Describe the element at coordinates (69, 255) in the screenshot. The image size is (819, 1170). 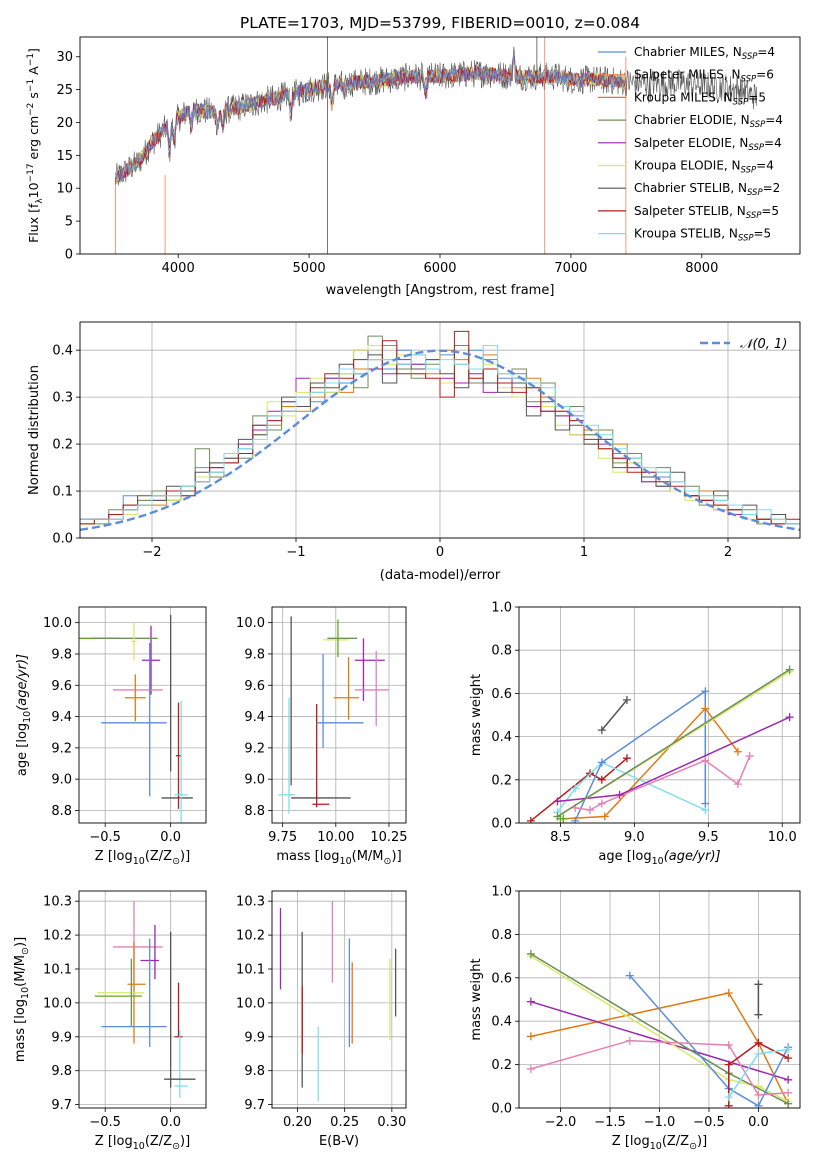
I see `y-tick-label: 0` at that location.